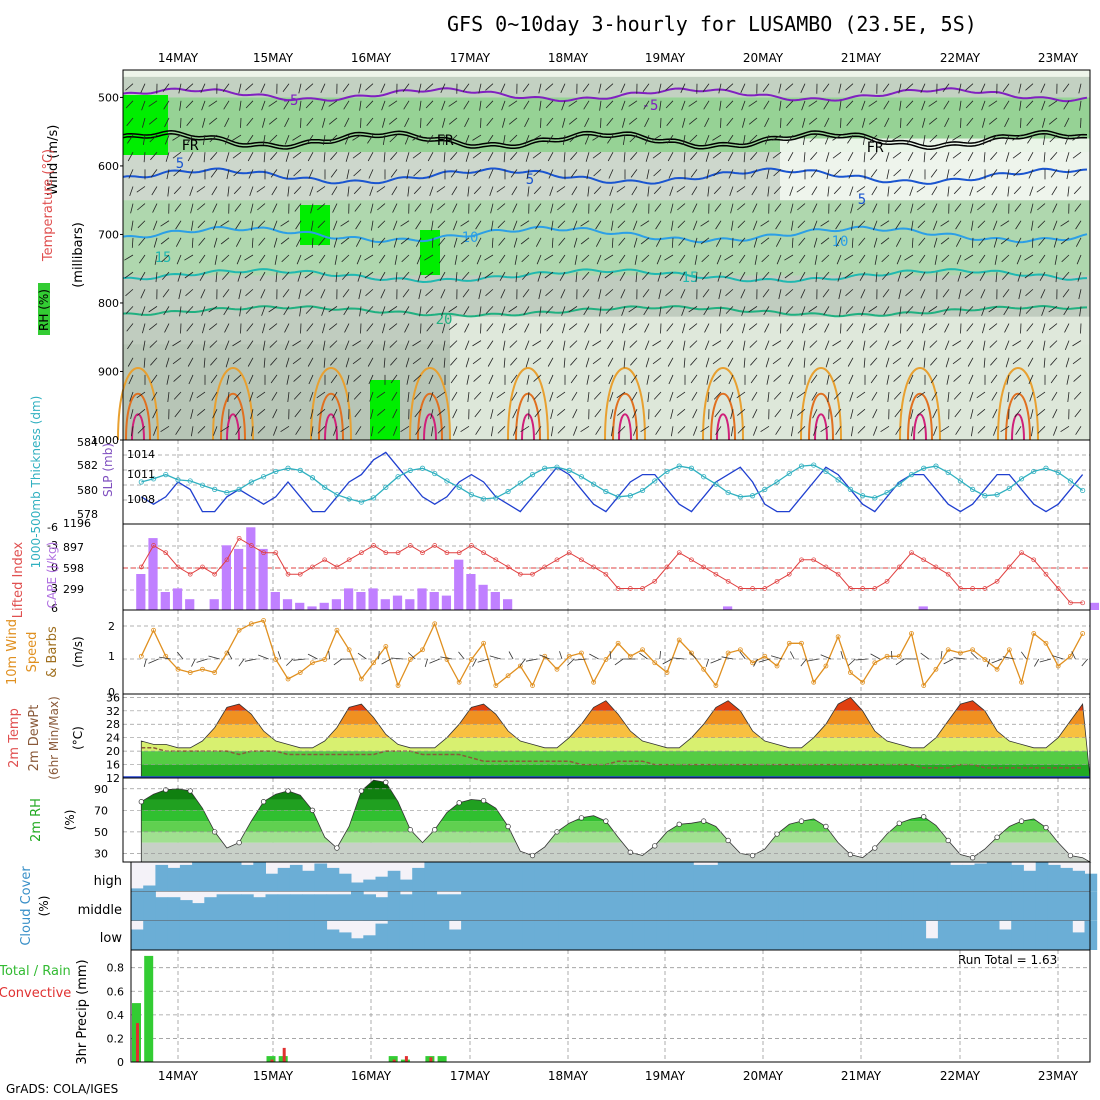 This screenshot has height=1100, width=1100. What do you see at coordinates (612, 758) in the screenshot?
I see `dewpoint-line` at bounding box center [612, 758].